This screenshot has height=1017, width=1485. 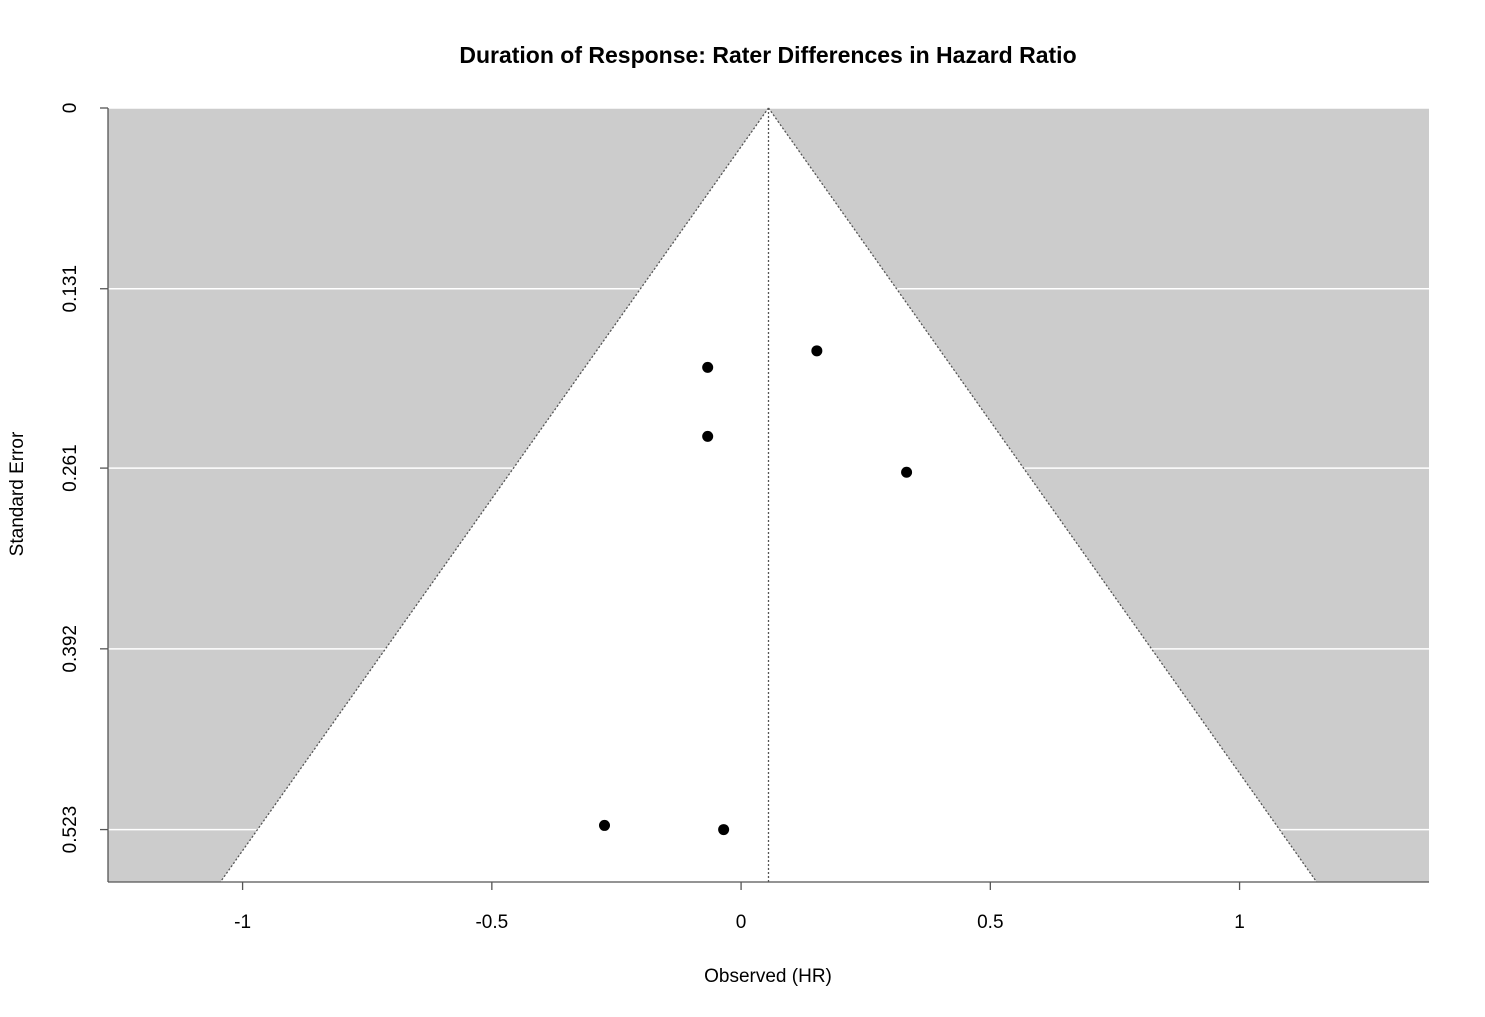 I want to click on x-axis-label: Observed (HR), so click(x=768, y=976).